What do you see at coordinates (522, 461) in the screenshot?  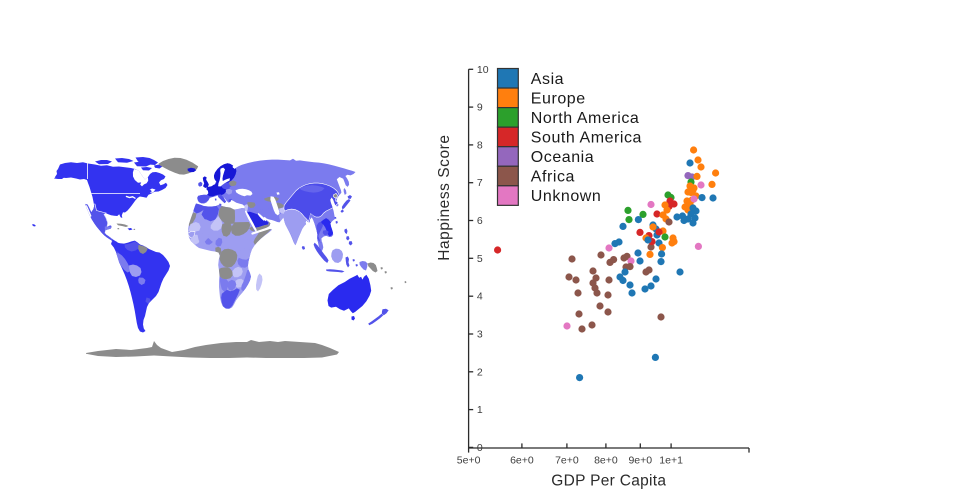 I see `svg-text: 6e+0` at bounding box center [522, 461].